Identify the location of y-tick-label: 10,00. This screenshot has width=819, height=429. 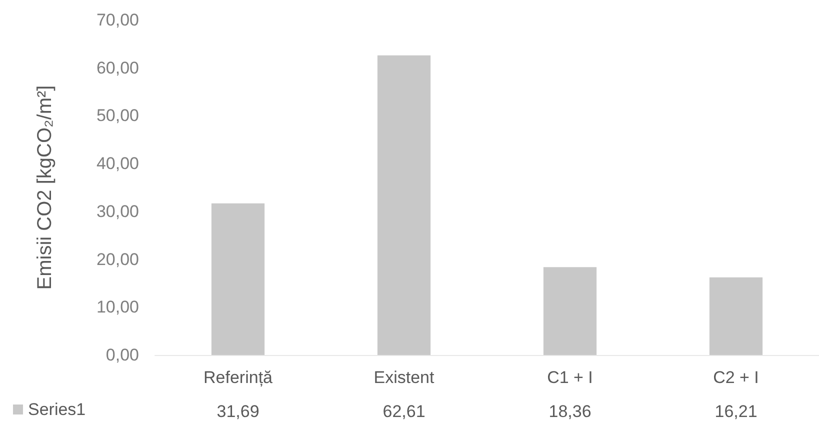
(117, 307).